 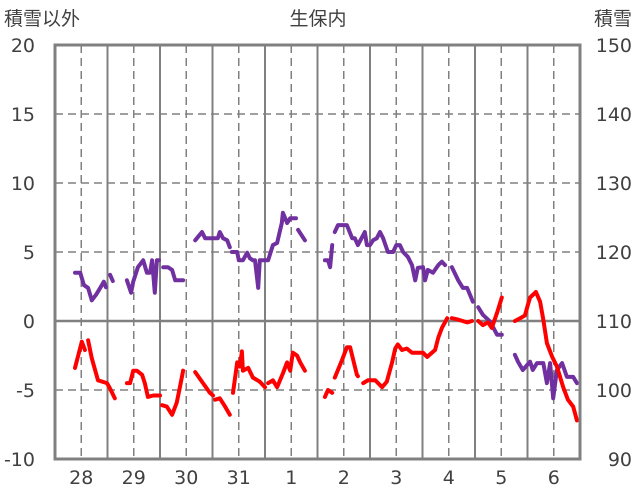 I want to click on x-tick-label: 30, so click(x=186, y=478).